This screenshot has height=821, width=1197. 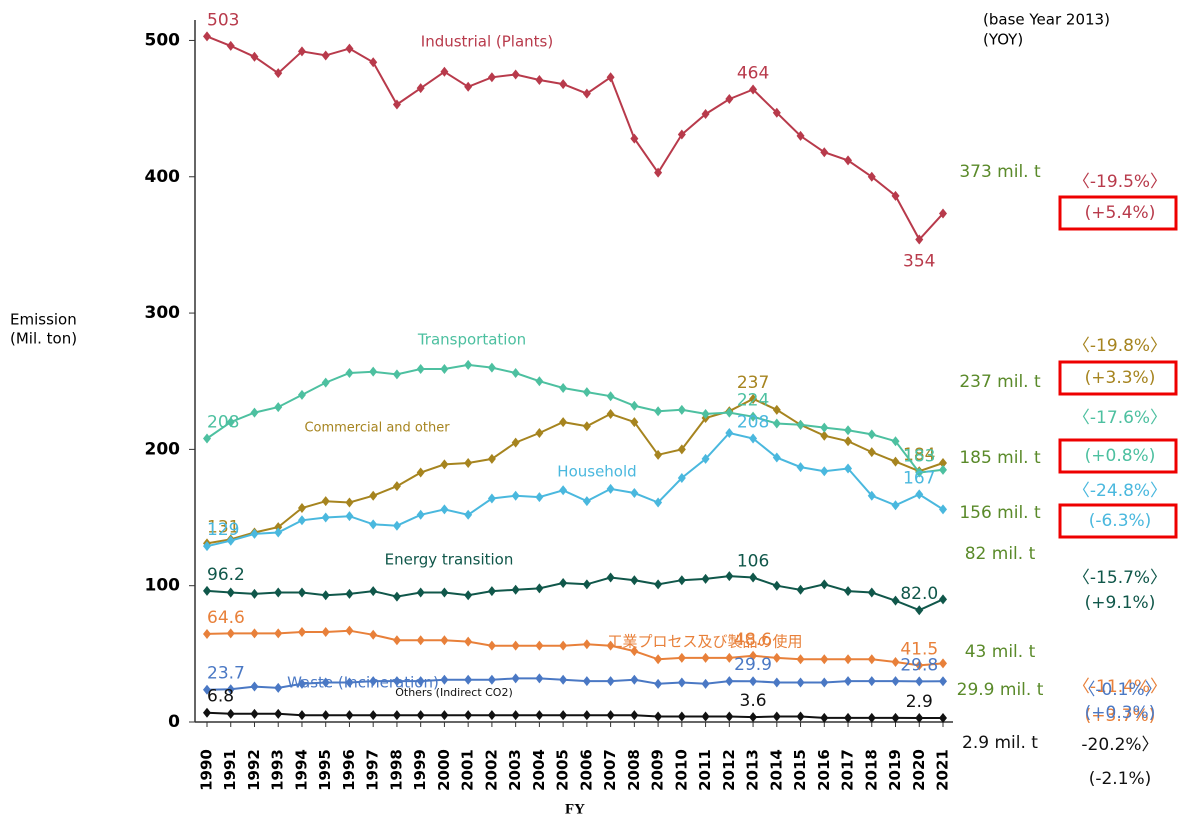 What do you see at coordinates (919, 261) in the screenshot?
I see `data-label: 354` at bounding box center [919, 261].